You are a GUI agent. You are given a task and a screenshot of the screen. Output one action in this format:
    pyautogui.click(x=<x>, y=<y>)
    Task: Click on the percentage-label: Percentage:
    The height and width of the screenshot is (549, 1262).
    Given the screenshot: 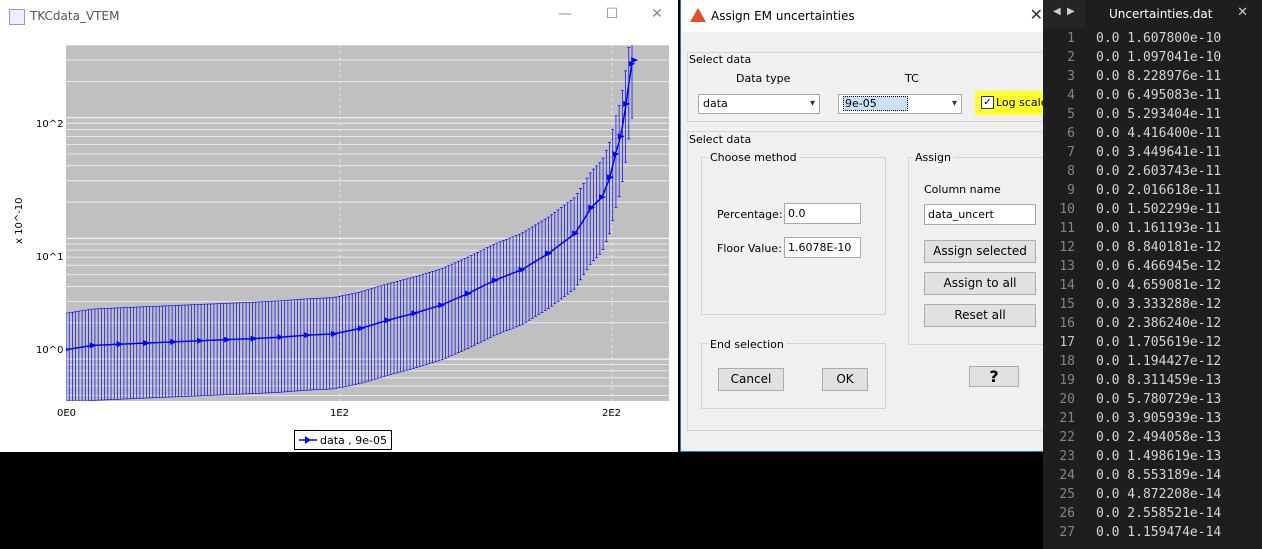 What is the action you would take?
    pyautogui.click(x=750, y=214)
    